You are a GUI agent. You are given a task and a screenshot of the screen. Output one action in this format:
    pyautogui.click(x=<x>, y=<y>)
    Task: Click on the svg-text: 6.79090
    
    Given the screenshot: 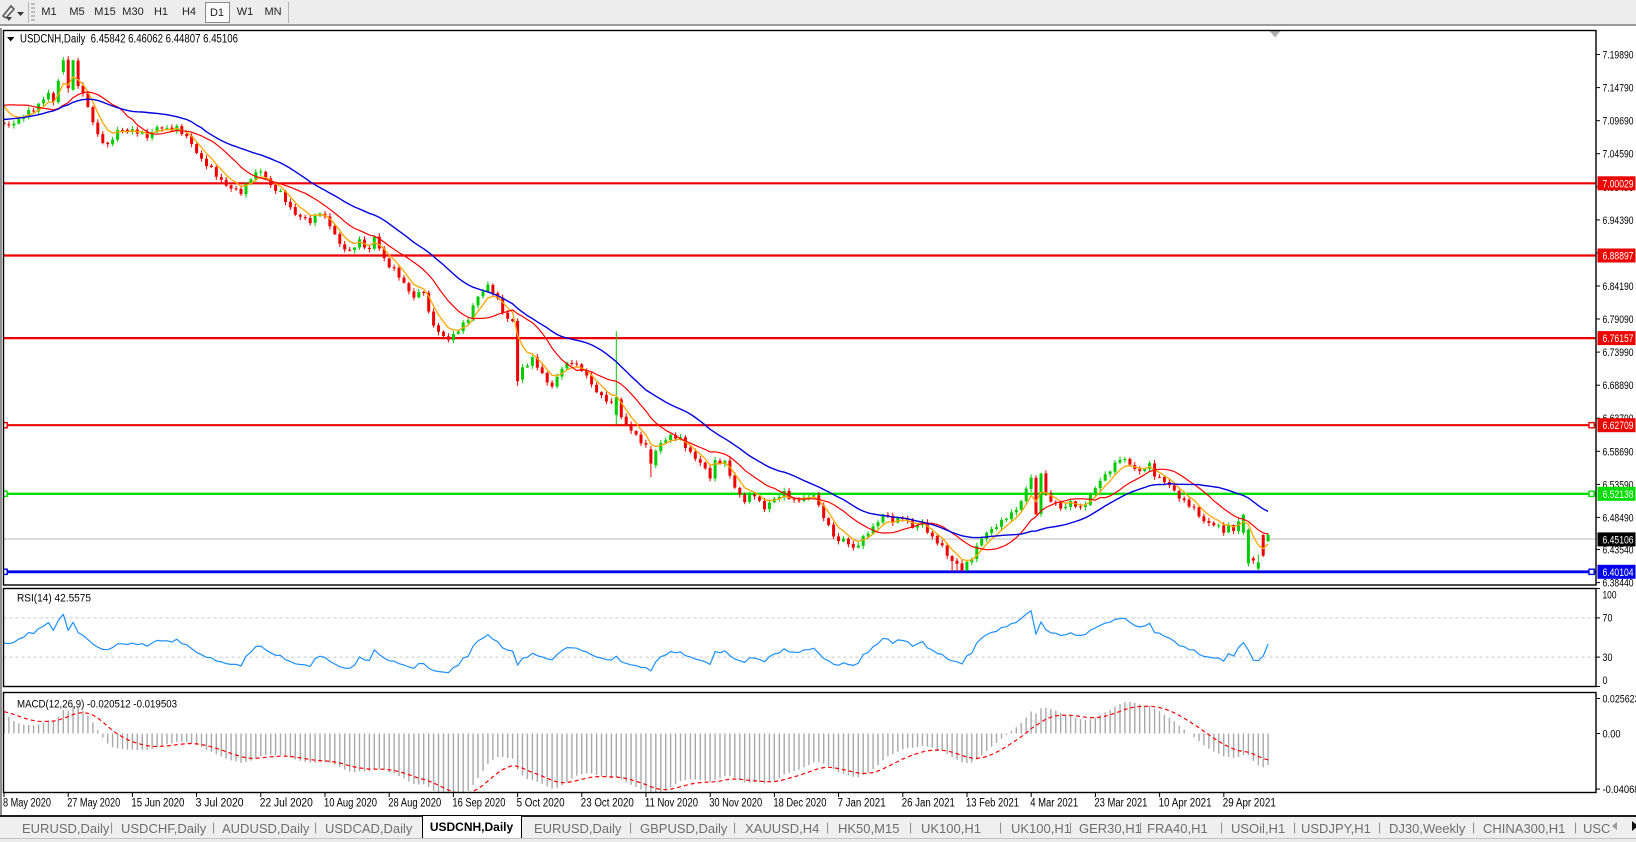 What is the action you would take?
    pyautogui.click(x=1618, y=320)
    